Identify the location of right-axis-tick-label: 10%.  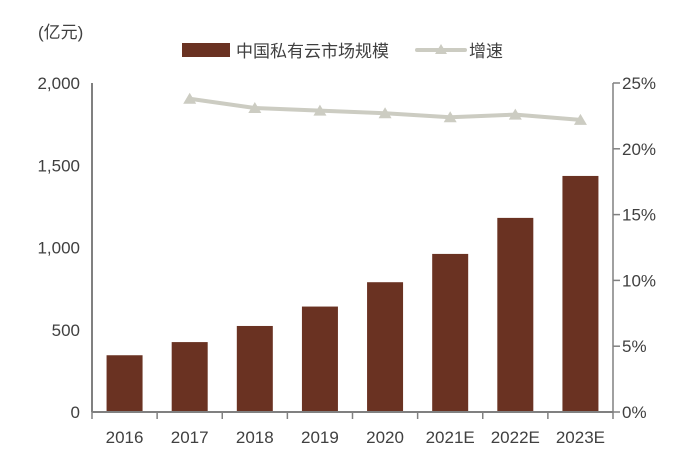
(639, 280).